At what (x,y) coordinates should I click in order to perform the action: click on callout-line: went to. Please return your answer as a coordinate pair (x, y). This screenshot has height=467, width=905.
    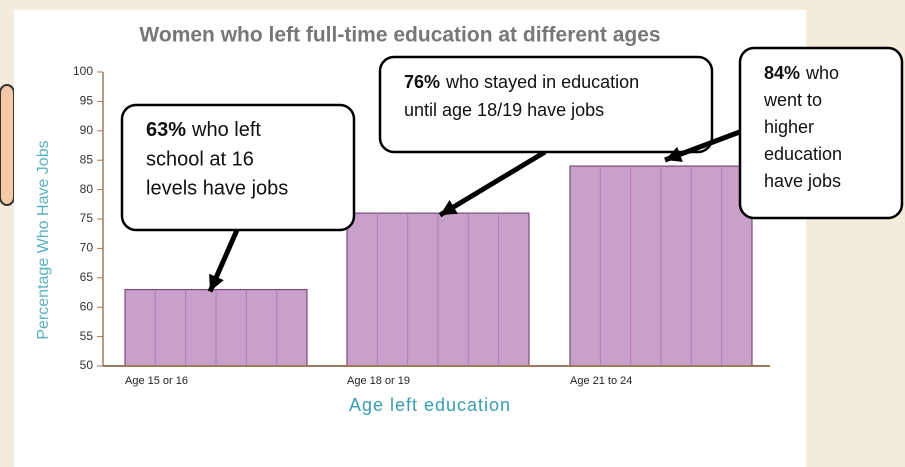
    Looking at the image, I should click on (792, 100).